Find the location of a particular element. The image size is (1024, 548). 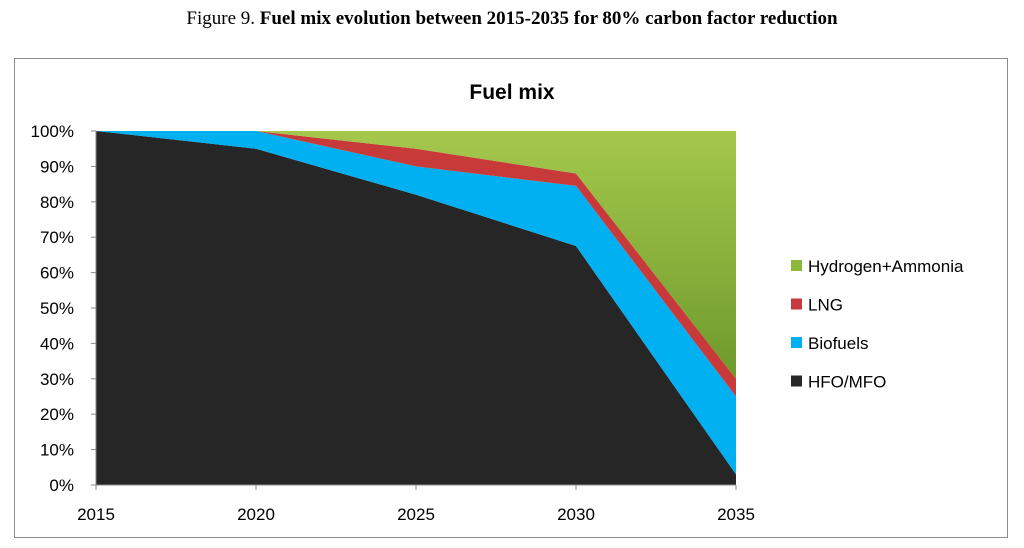

y-tick-label: 100% is located at coordinates (52, 131).